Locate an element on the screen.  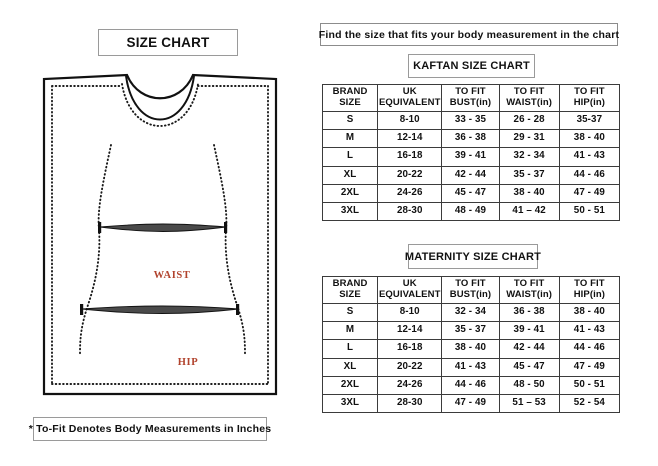
neckline-dotted-path is located at coordinates (160, 105).